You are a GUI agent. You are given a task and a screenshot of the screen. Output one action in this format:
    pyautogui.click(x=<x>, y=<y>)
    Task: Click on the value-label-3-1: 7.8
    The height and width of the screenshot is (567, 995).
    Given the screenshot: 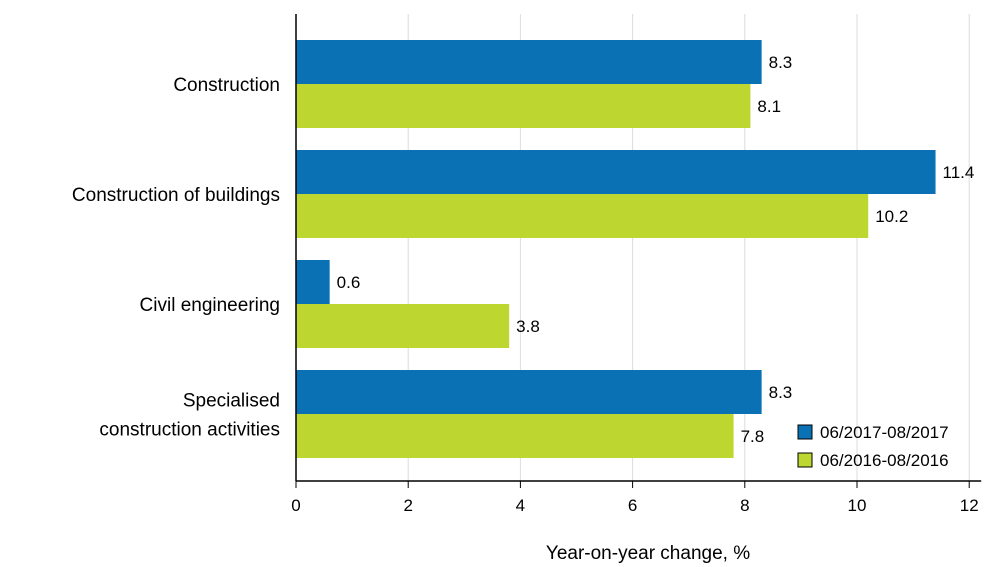 What is the action you would take?
    pyautogui.click(x=753, y=436)
    